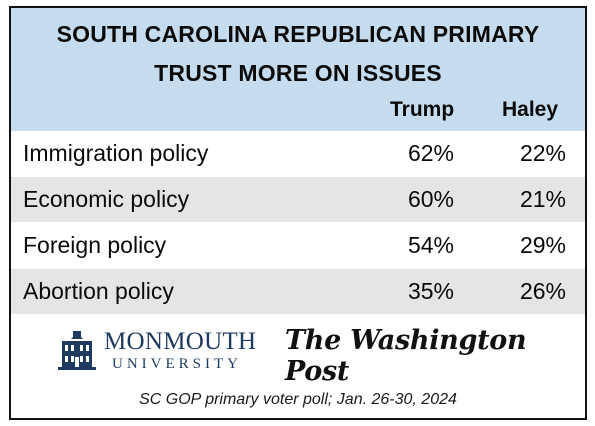 This screenshot has height=426, width=595. I want to click on row-label: Economic policy, so click(106, 199).